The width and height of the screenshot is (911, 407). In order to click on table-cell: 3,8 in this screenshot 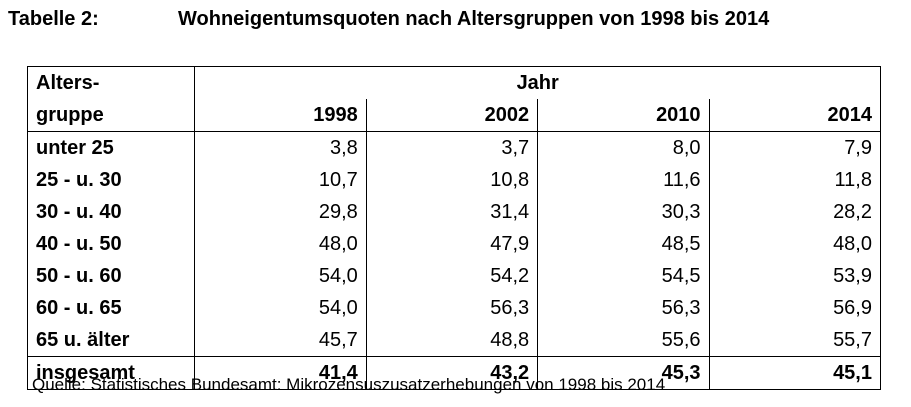, I will do `click(280, 147)`.